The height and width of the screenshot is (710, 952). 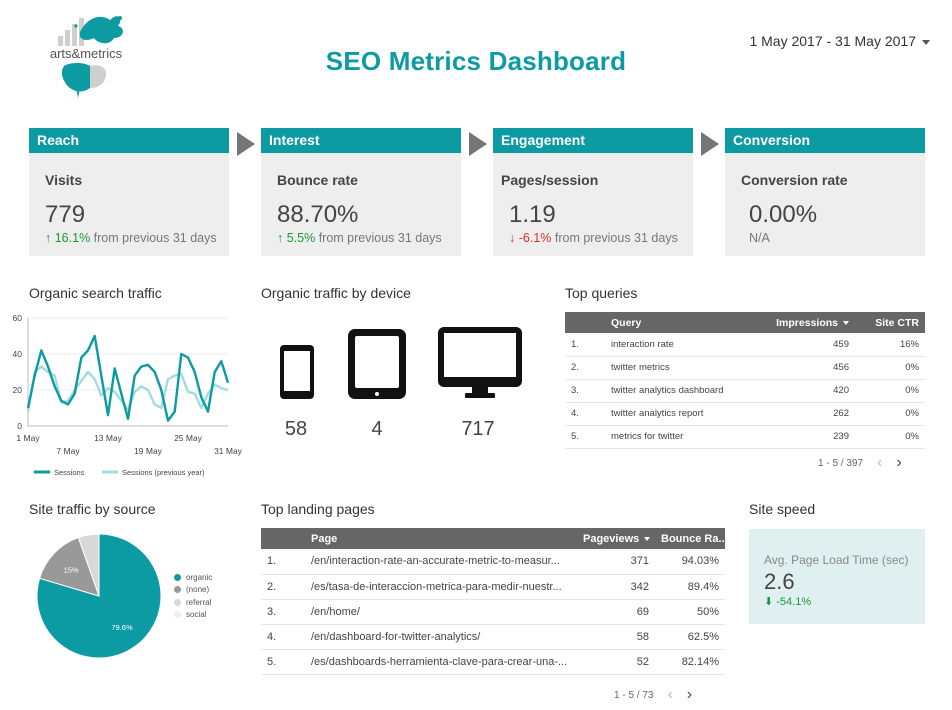 I want to click on legend-item: (none), so click(x=193, y=590).